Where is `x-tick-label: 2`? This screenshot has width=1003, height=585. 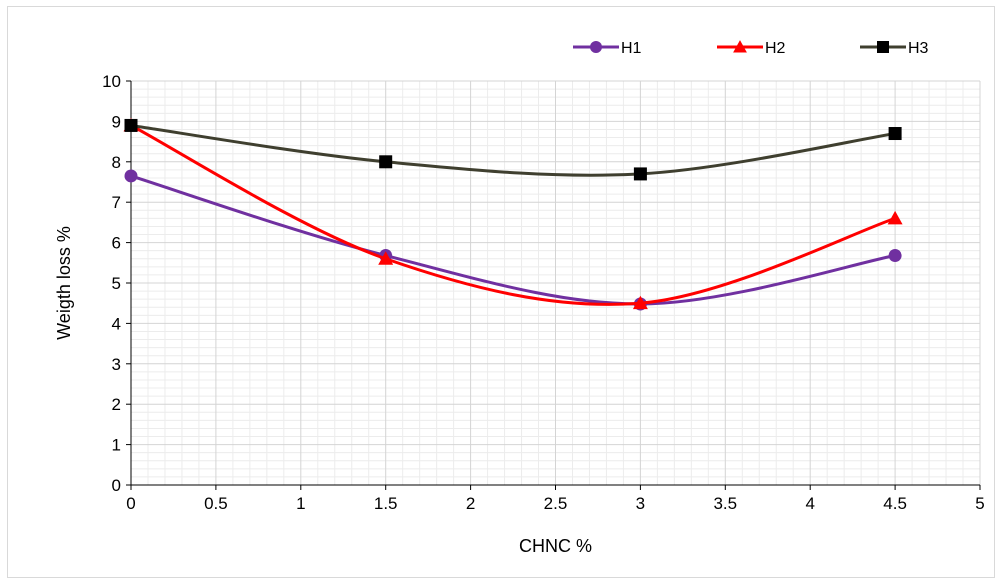 x-tick-label: 2 is located at coordinates (470, 503).